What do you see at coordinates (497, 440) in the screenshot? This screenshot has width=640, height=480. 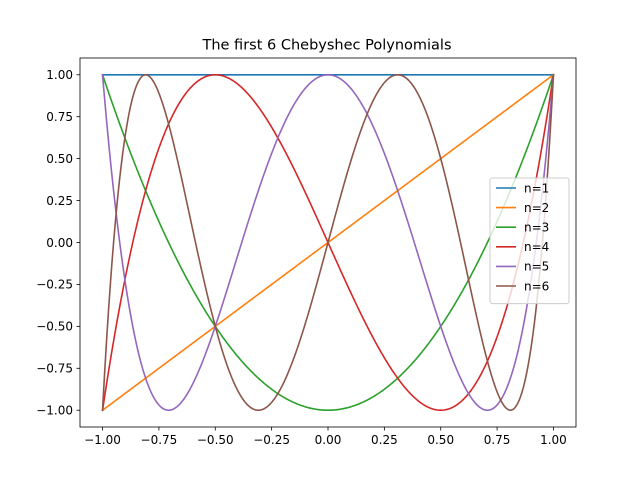 I see `x-tick-label: 0.75` at bounding box center [497, 440].